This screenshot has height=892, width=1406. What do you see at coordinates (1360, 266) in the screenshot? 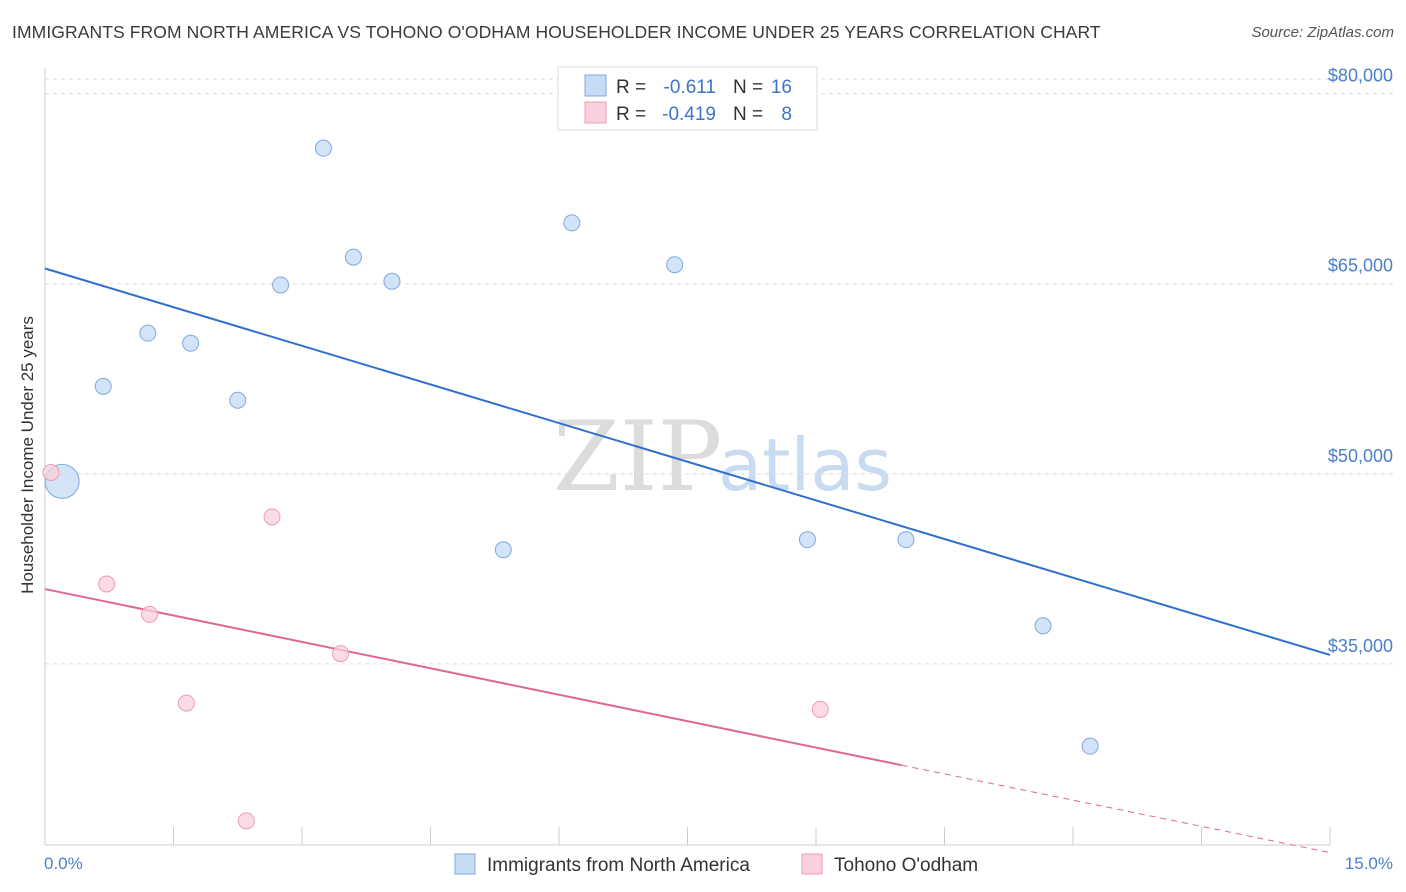
I see `y-tick-label: $65,000` at bounding box center [1360, 266].